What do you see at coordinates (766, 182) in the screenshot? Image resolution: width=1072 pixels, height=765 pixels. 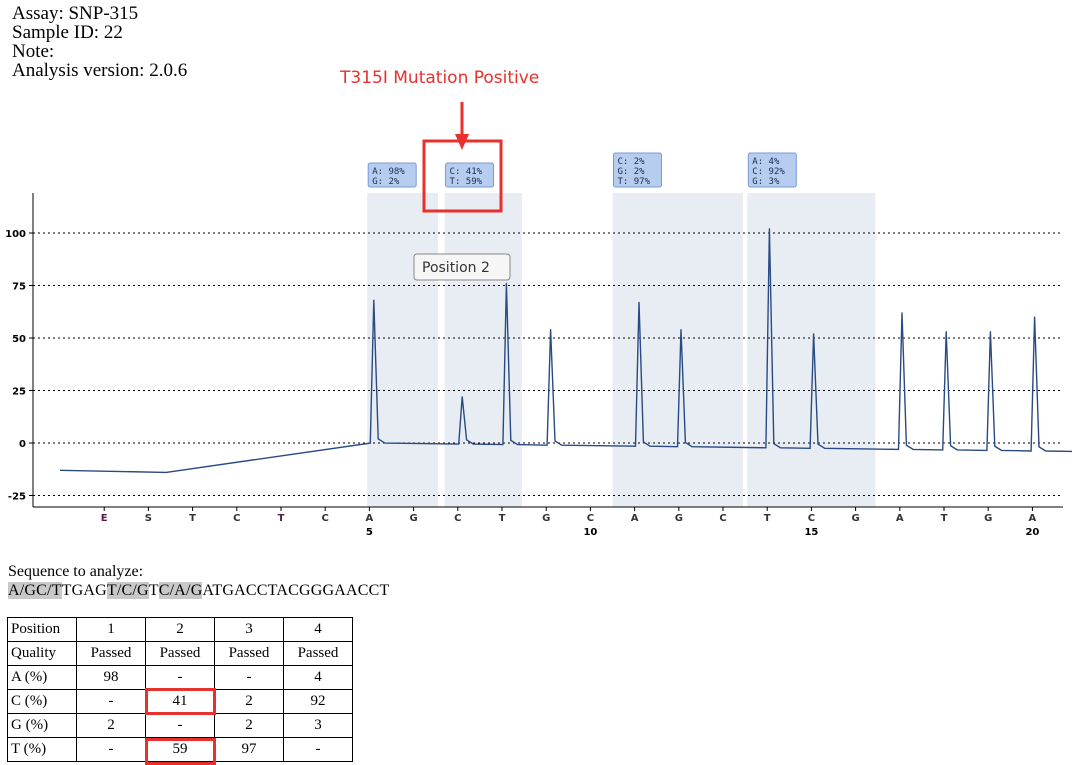 I see `region-label-text: G: 3%` at bounding box center [766, 182].